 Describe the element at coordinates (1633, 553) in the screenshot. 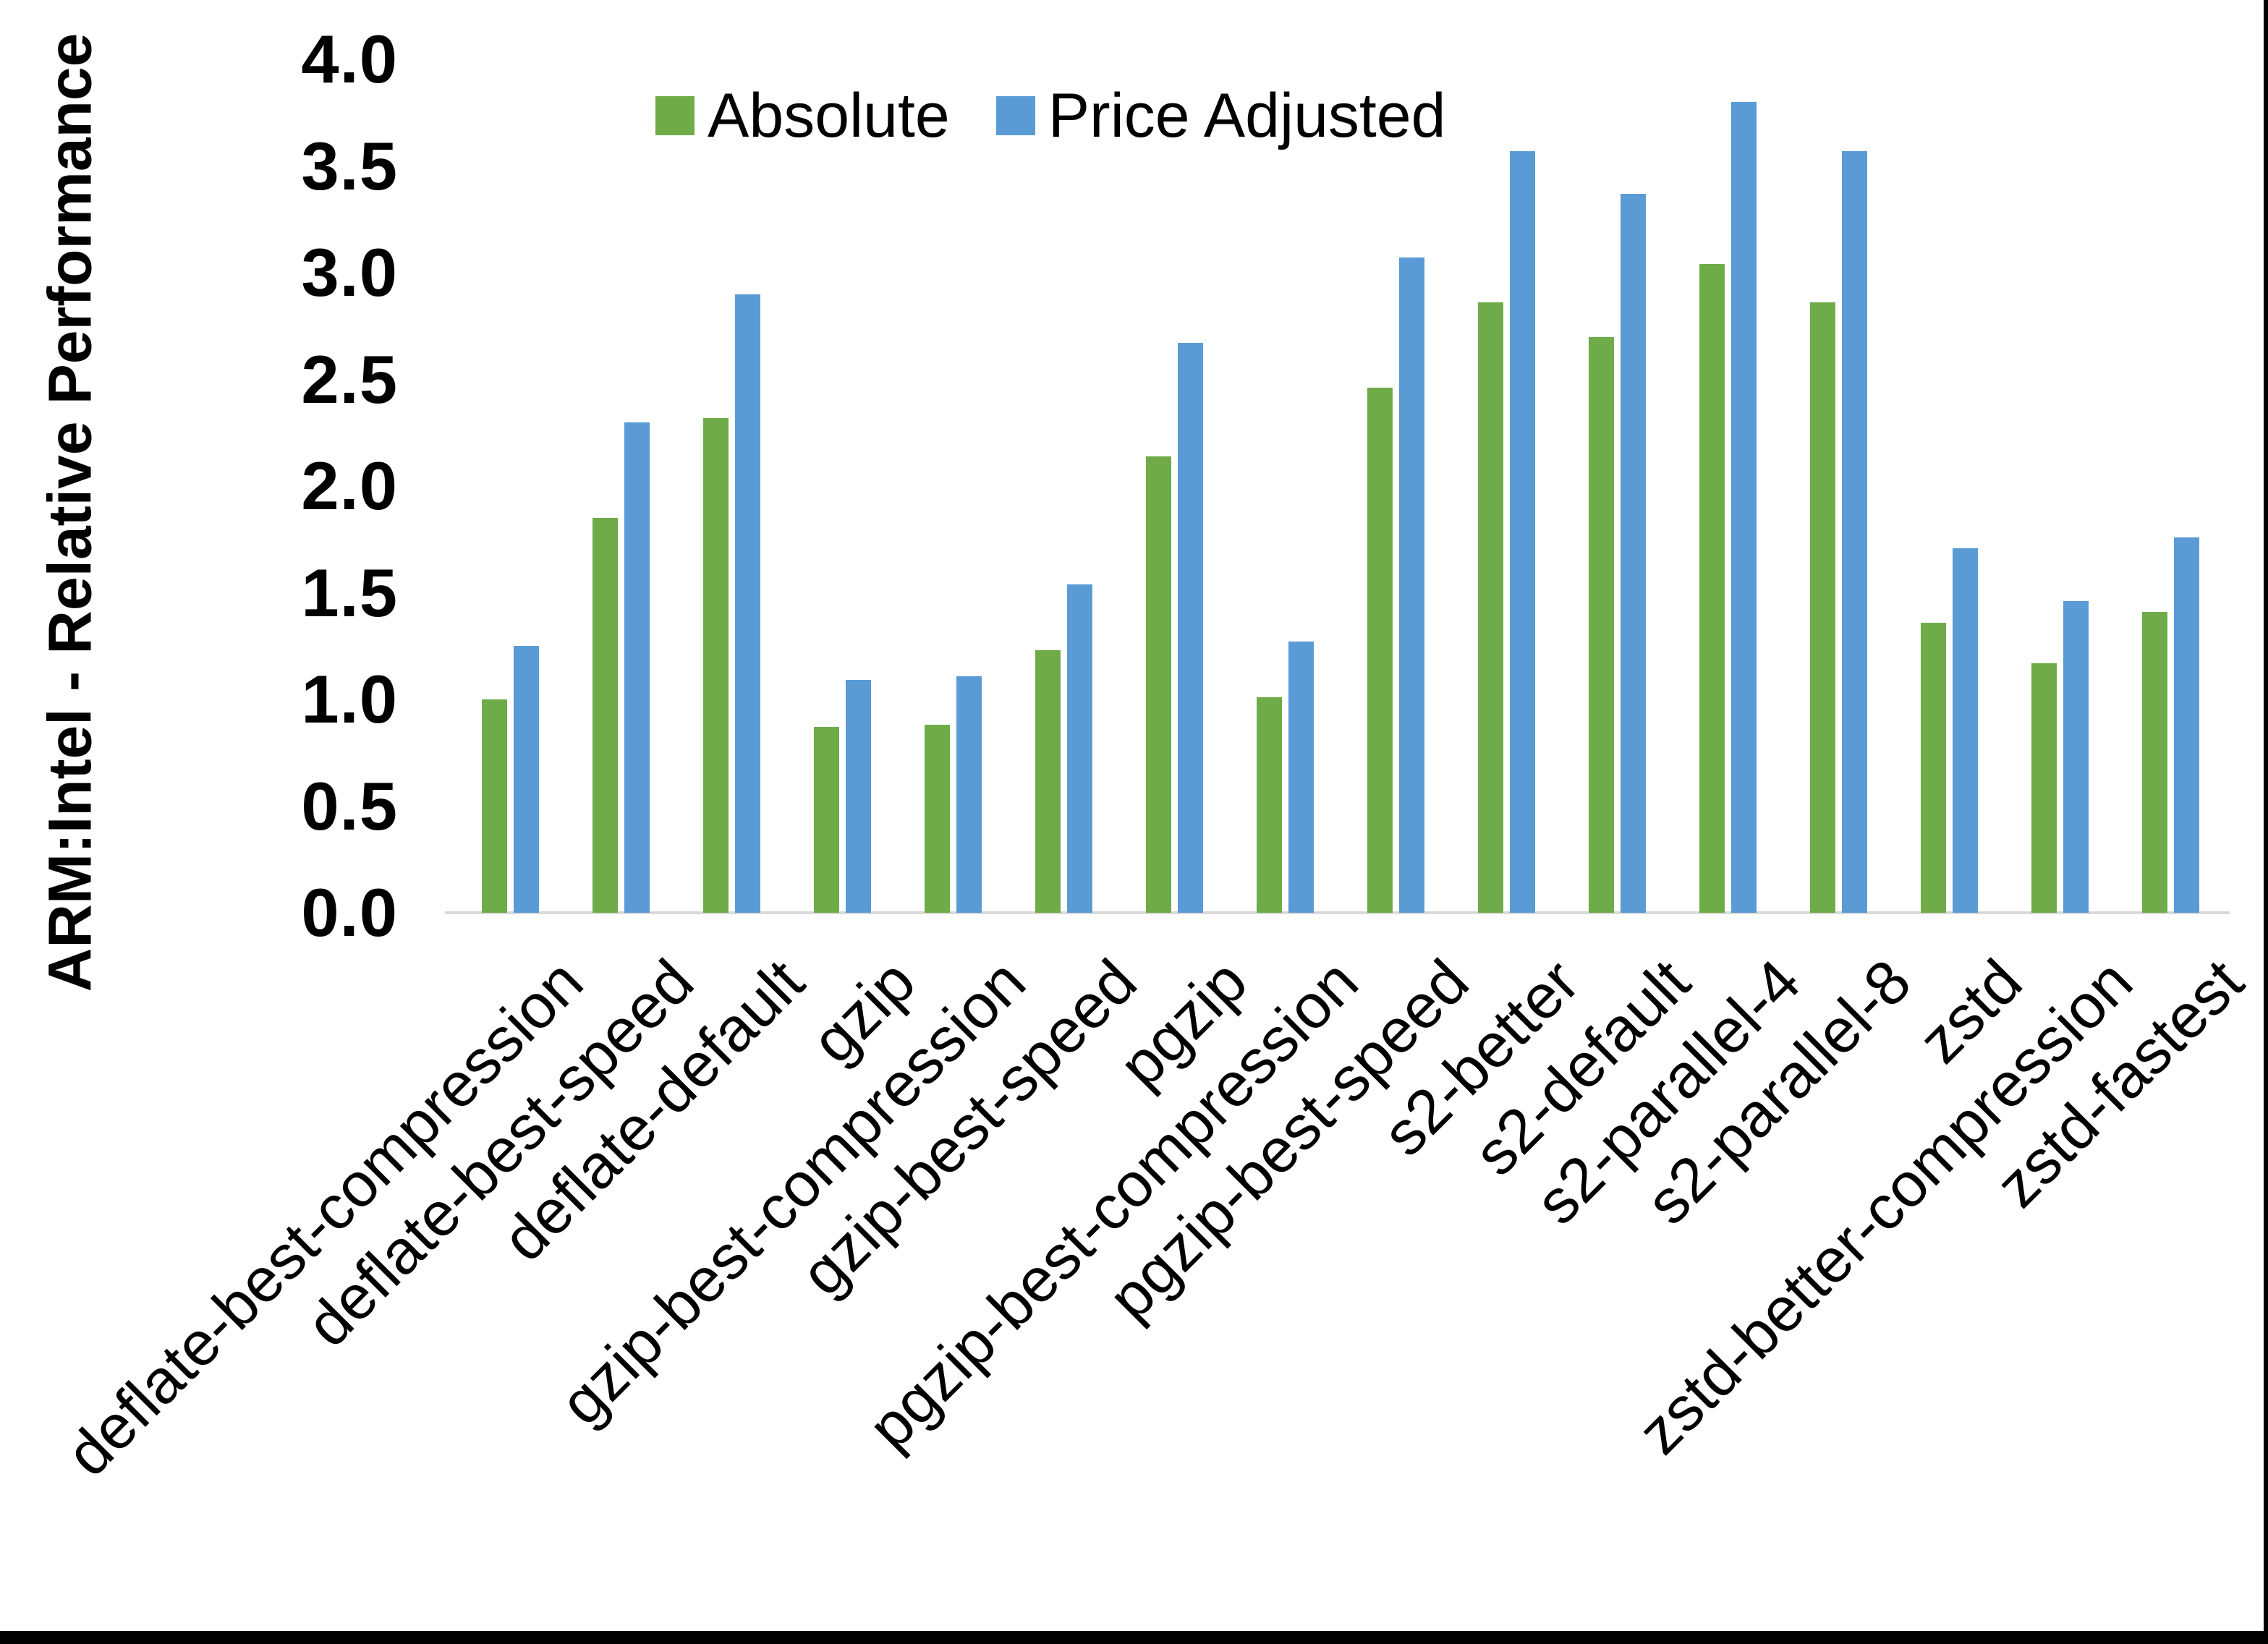

I see `bar-price-adjusted-s2-default` at that location.